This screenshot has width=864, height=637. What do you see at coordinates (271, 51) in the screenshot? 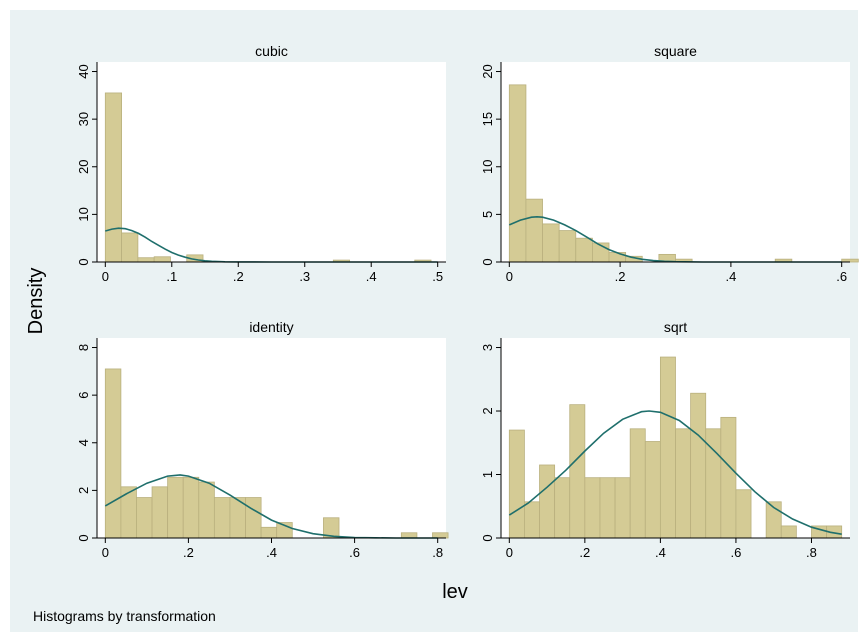
I see `panel-title: cubic` at bounding box center [271, 51].